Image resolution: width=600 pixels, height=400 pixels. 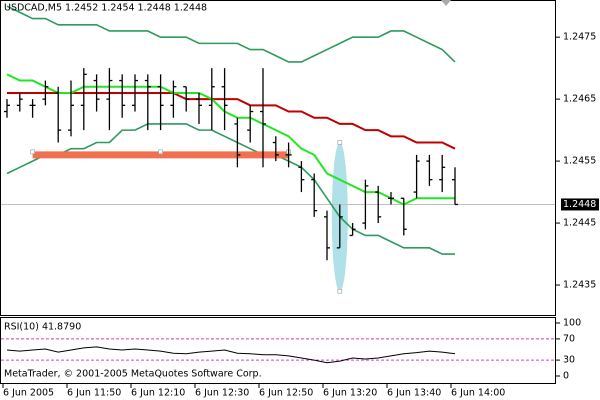 I want to click on x-tick-label: 6 Jun 14:00, so click(x=478, y=393).